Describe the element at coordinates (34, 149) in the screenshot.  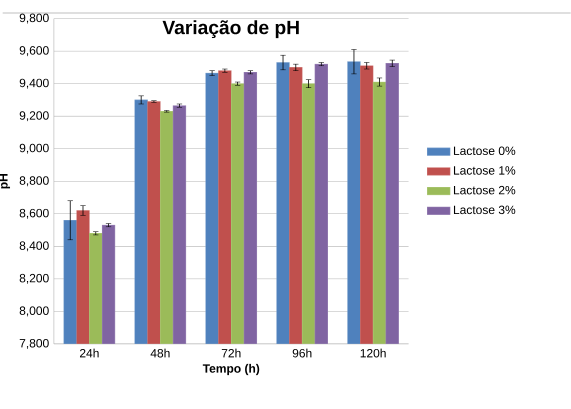
I see `y-tick-label: 9,000` at that location.